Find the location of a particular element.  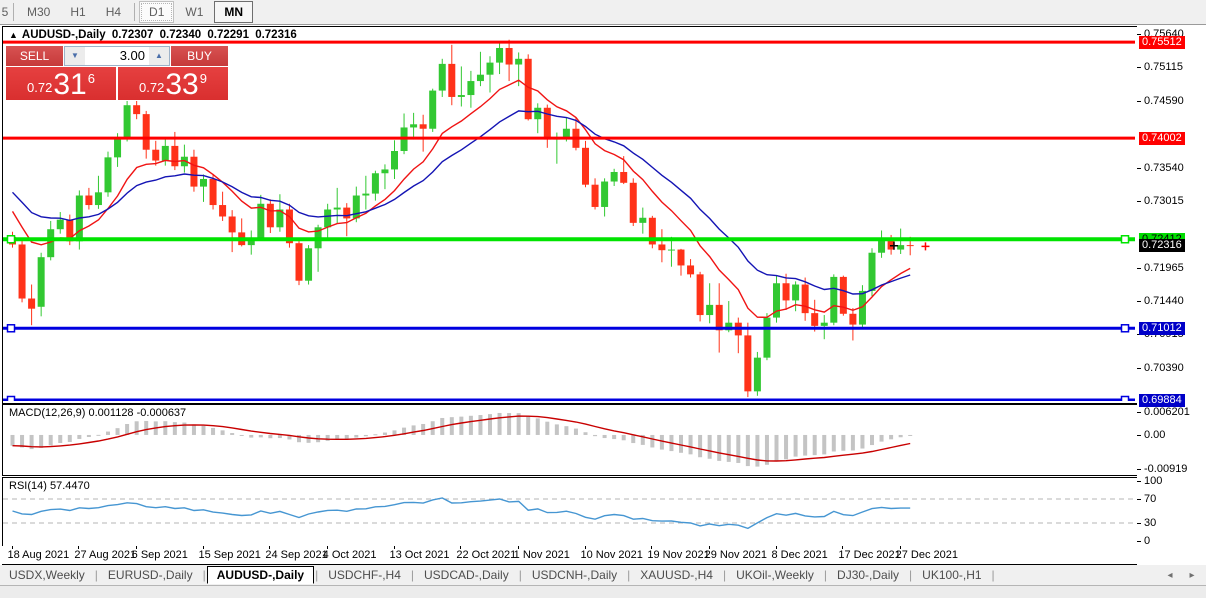

tab-dj30-daily: DJ30-,Daily is located at coordinates (868, 575).